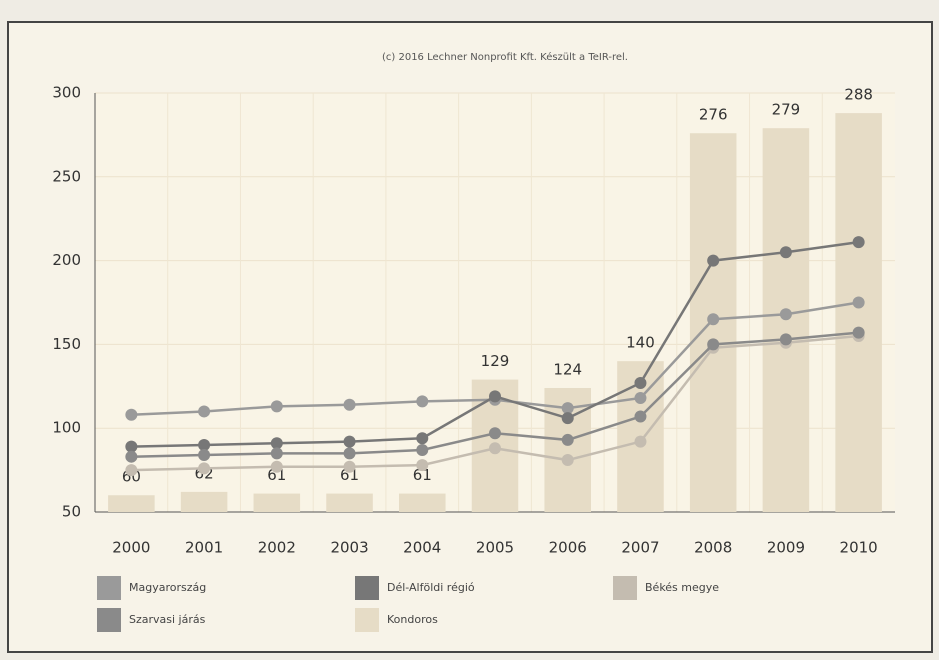 This screenshot has height=660, width=939. What do you see at coordinates (349, 548) in the screenshot?
I see `x-tick-label: 2003` at bounding box center [349, 548].